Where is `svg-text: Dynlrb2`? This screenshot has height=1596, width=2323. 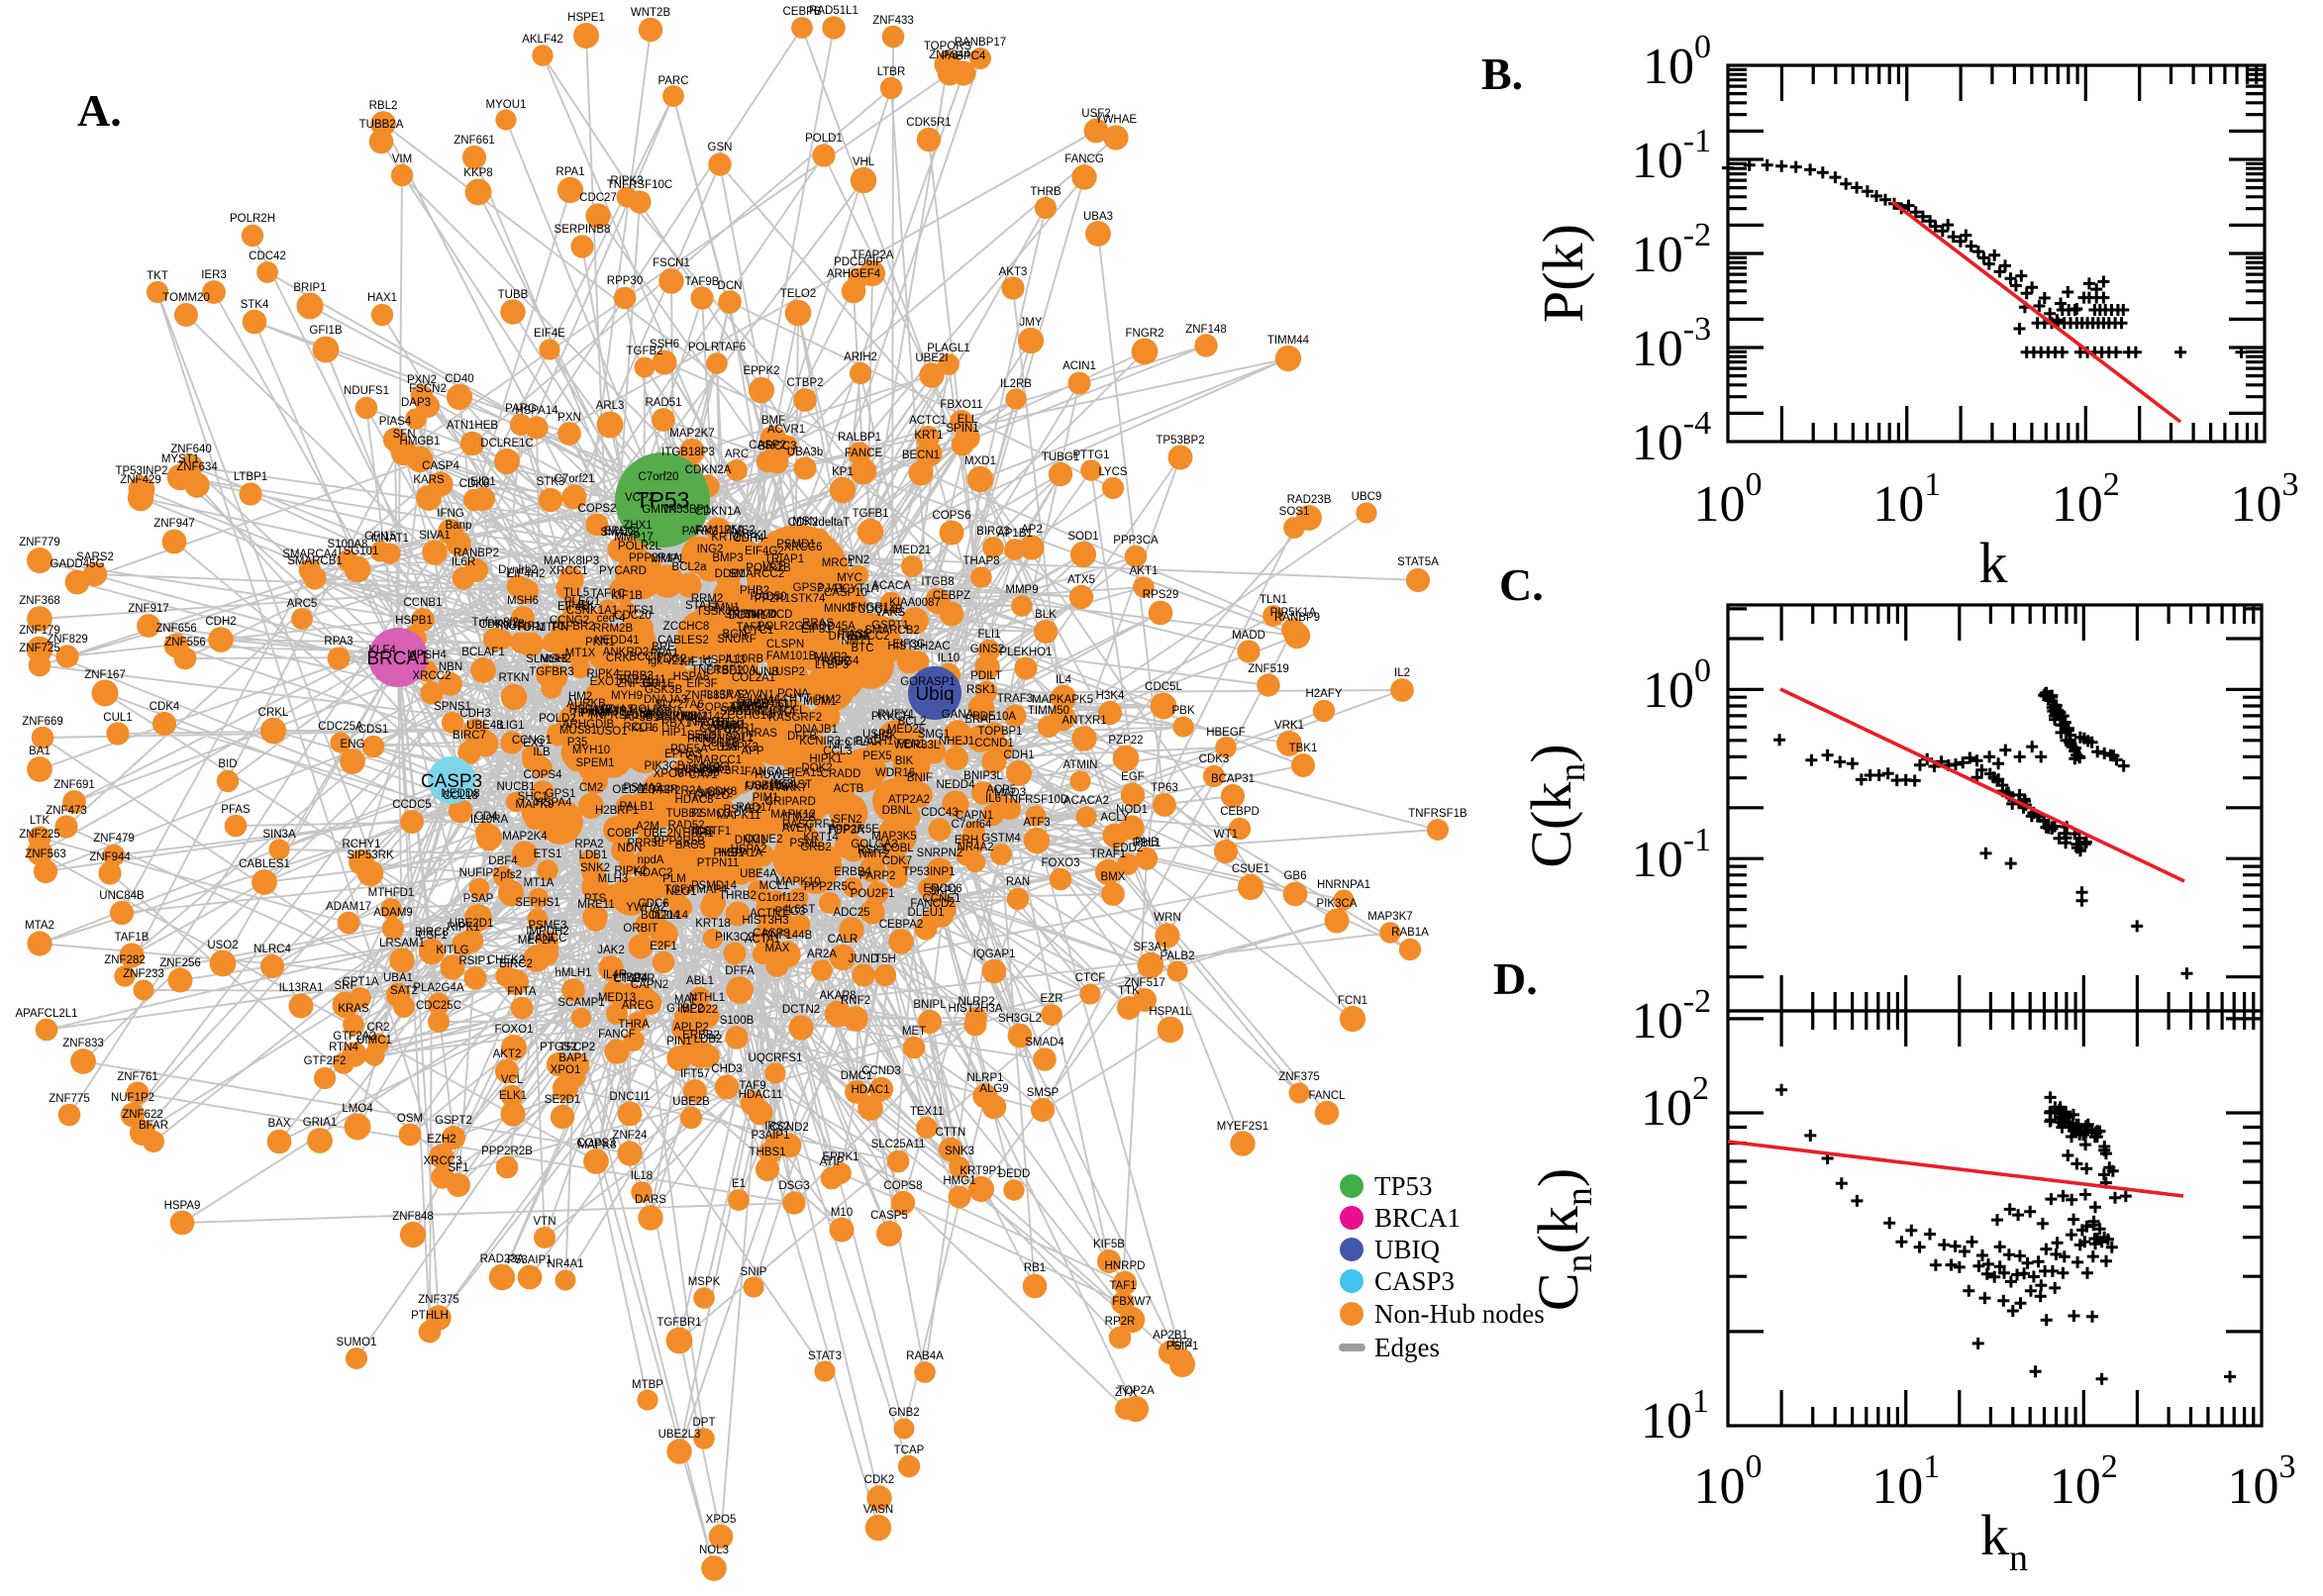 svg-text: Dynlrb2 is located at coordinates (518, 570).